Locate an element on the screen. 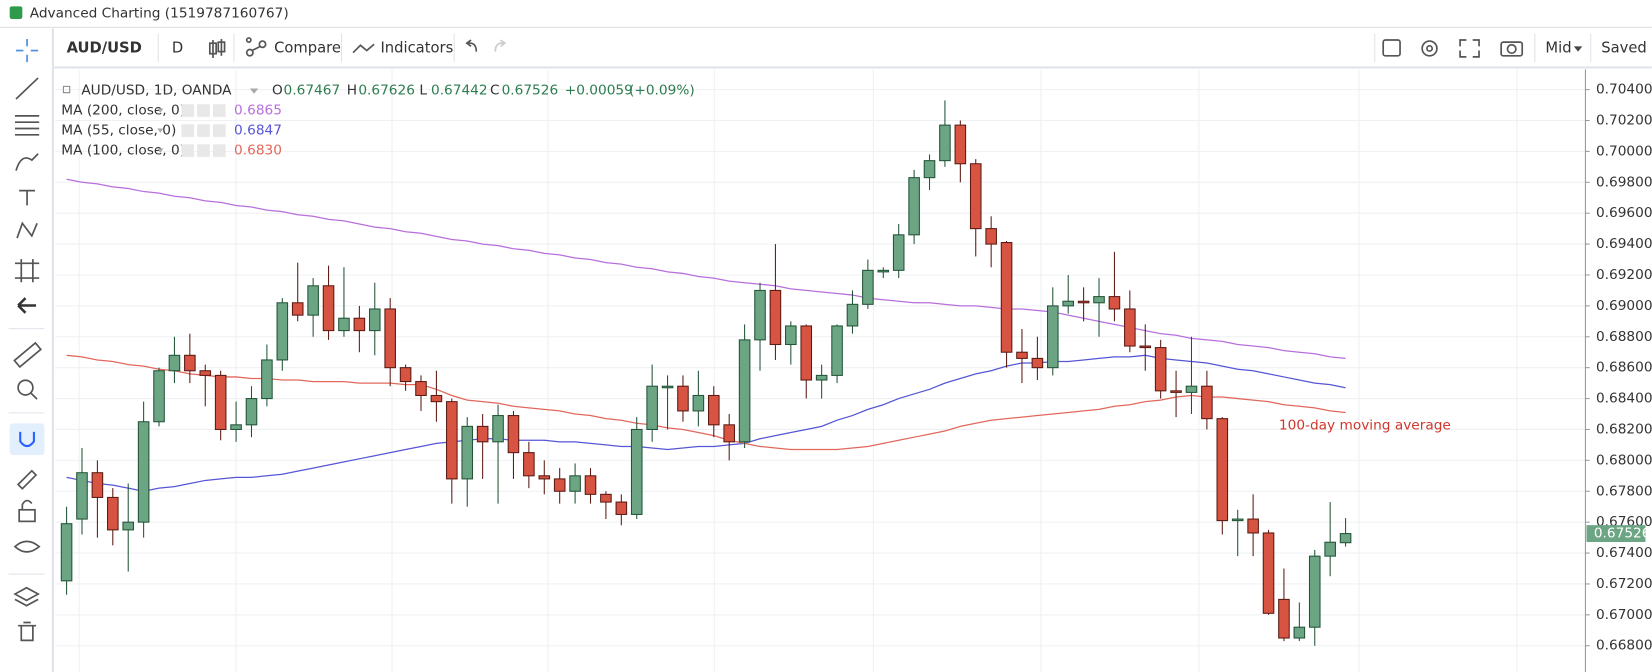 The width and height of the screenshot is (1652, 672). delete-tool is located at coordinates (27, 631).